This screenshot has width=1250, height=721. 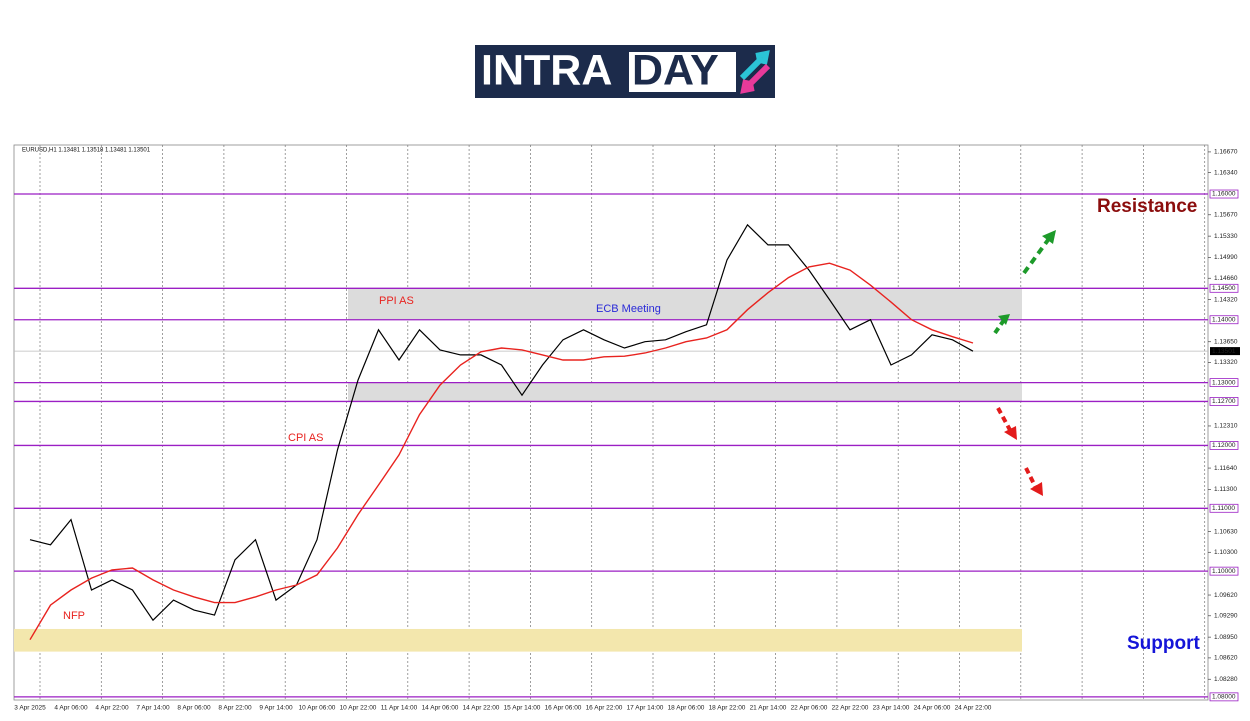 What do you see at coordinates (1226, 615) in the screenshot?
I see `y-tick-label: 1.09290` at bounding box center [1226, 615].